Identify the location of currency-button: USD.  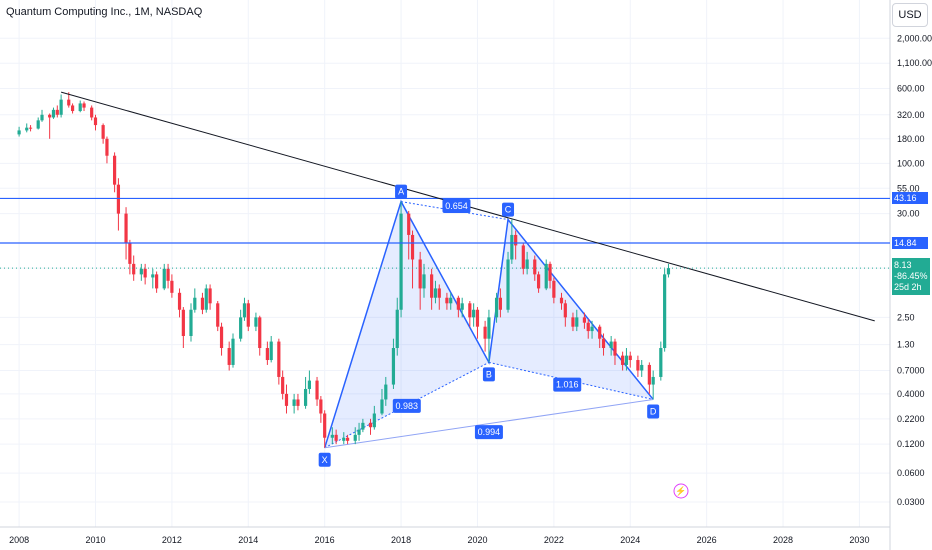
(910, 15).